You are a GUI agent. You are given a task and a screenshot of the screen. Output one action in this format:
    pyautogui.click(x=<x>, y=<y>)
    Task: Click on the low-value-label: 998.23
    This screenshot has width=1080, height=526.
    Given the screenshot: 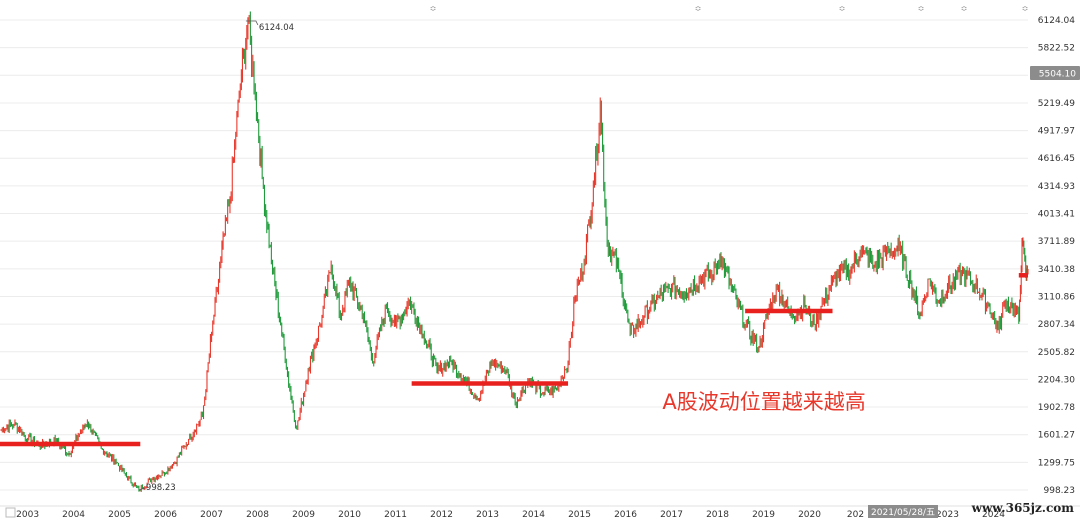 What is the action you would take?
    pyautogui.click(x=161, y=488)
    